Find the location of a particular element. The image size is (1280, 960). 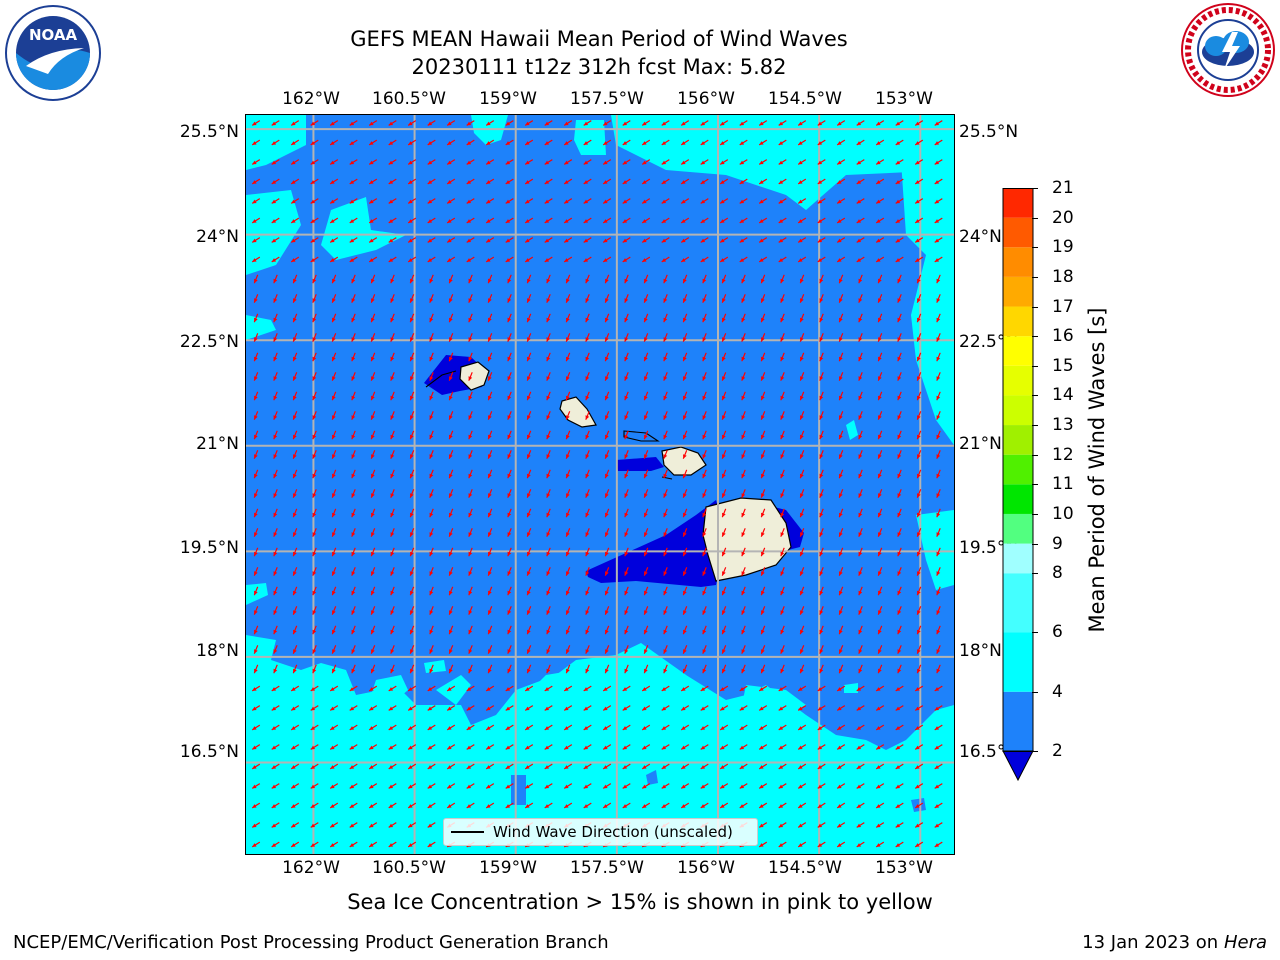

lon-tick-bottom: 154.5°W is located at coordinates (805, 868).